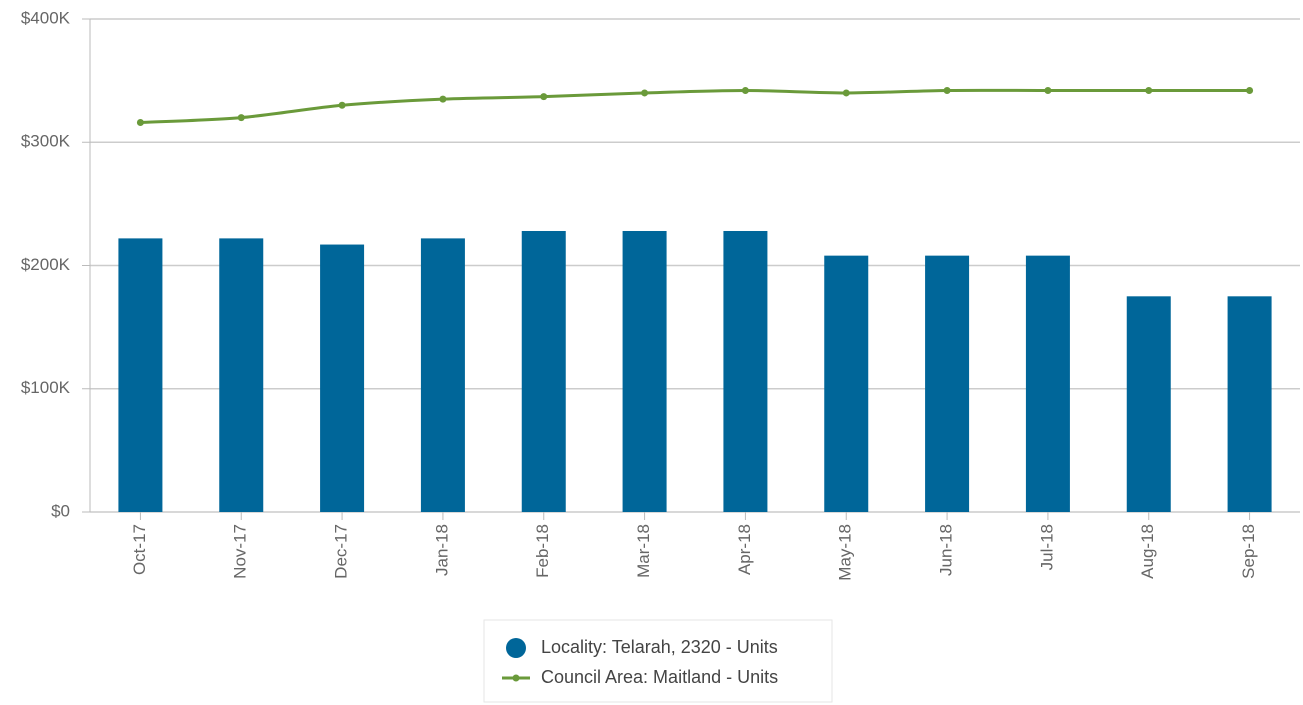 This screenshot has height=705, width=1303. Describe the element at coordinates (845, 552) in the screenshot. I see `x-tick-label: May-18` at that location.